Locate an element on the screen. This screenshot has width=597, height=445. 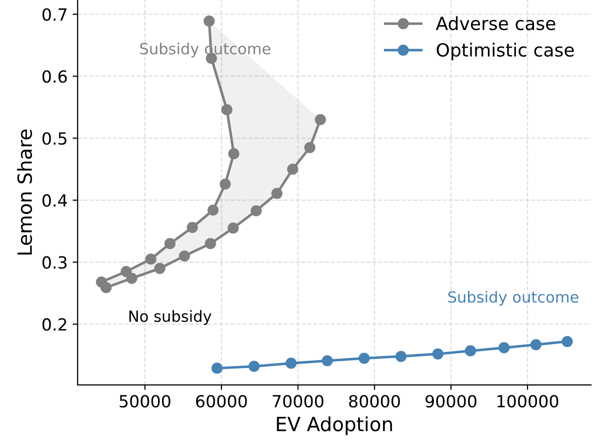
annotation: No subsidy is located at coordinates (170, 317).